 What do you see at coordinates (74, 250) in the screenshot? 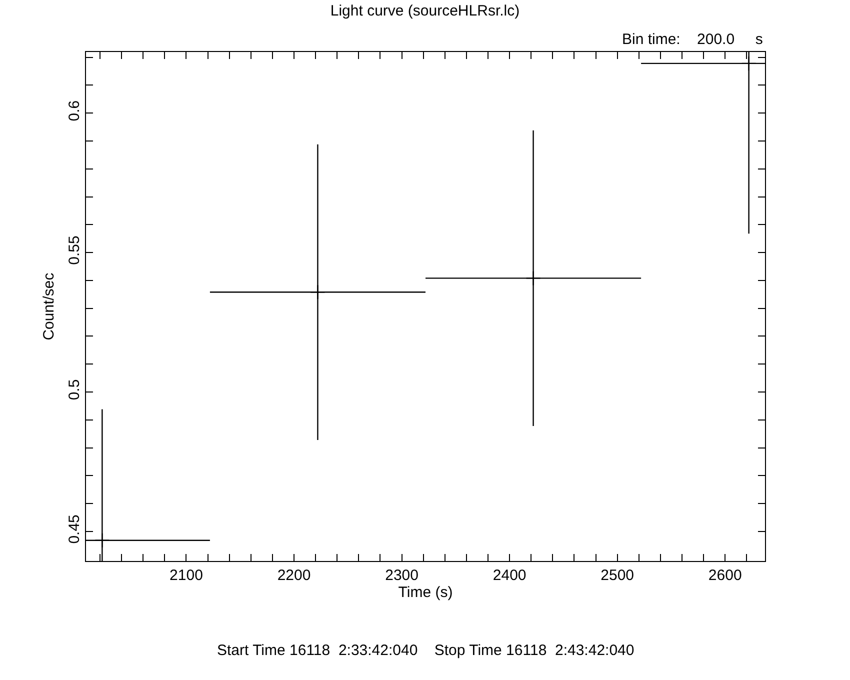
I see `y-tick-label: 0.55` at bounding box center [74, 250].